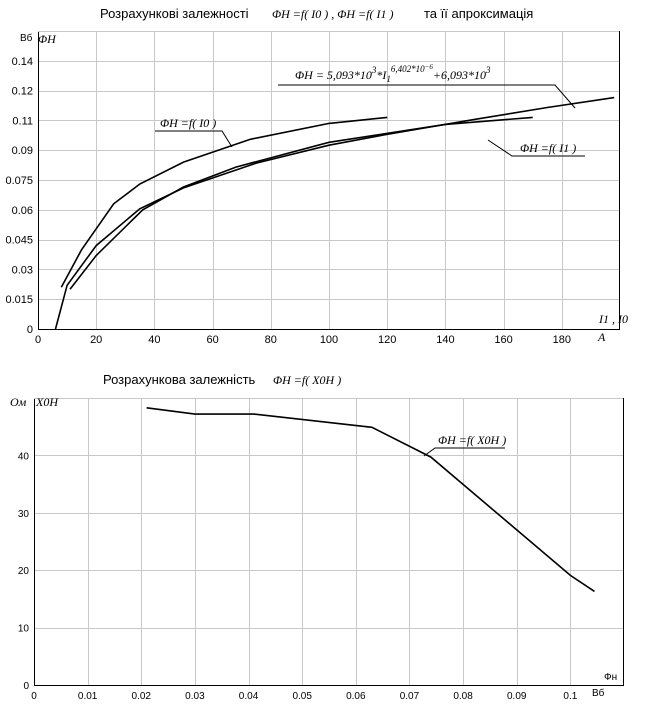 This screenshot has height=716, width=654. I want to click on top-label-i0-leader, so click(194, 139).